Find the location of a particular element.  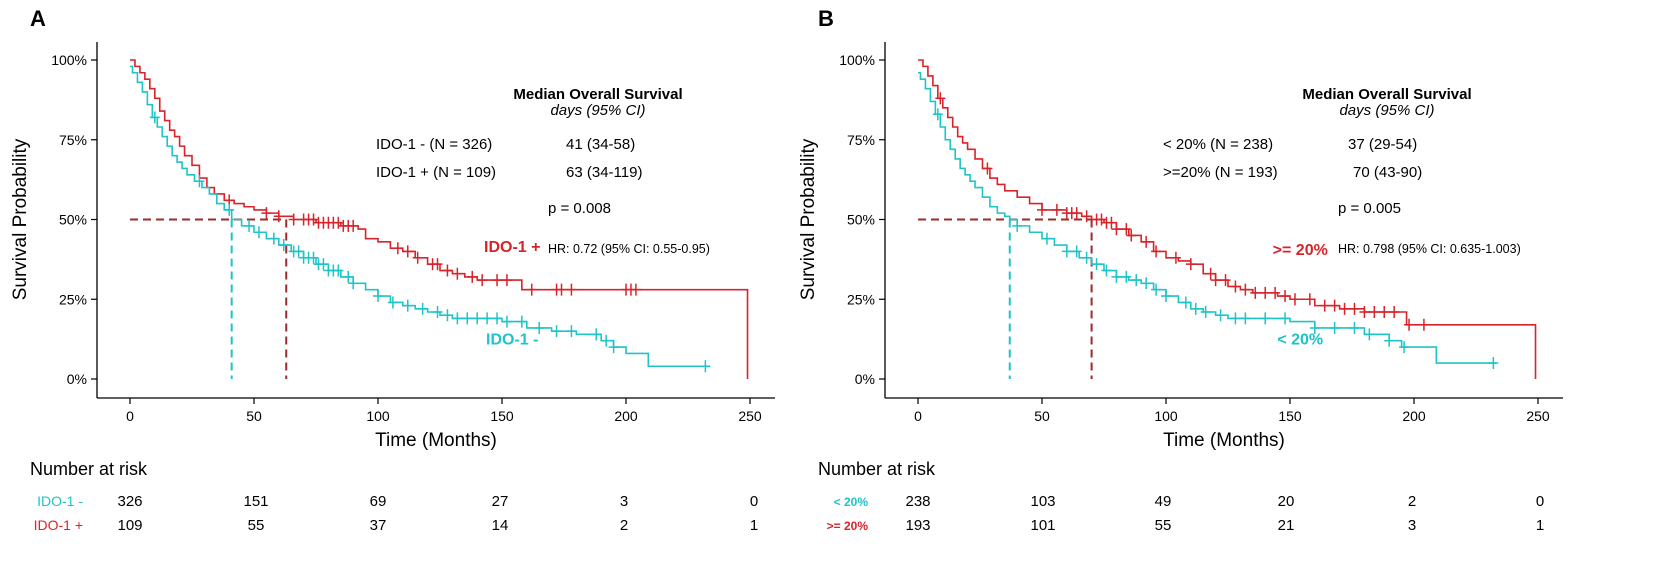

panel-label: A is located at coordinates (38, 18).